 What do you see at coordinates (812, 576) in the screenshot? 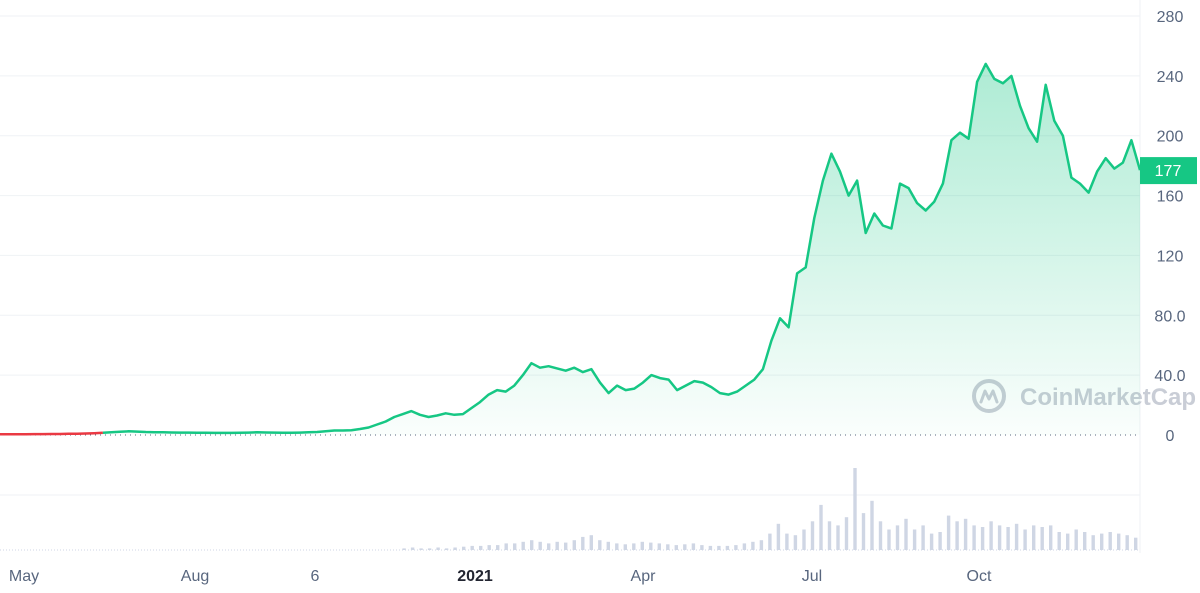
I see `x-tick-label: Jul` at bounding box center [812, 576].